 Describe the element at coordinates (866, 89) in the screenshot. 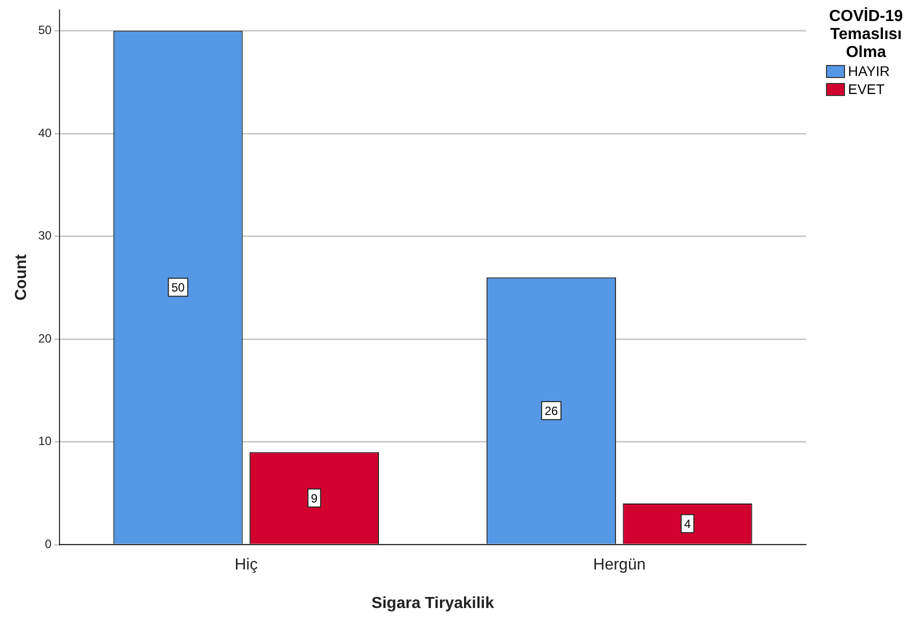

I see `legend-label: EVET` at that location.